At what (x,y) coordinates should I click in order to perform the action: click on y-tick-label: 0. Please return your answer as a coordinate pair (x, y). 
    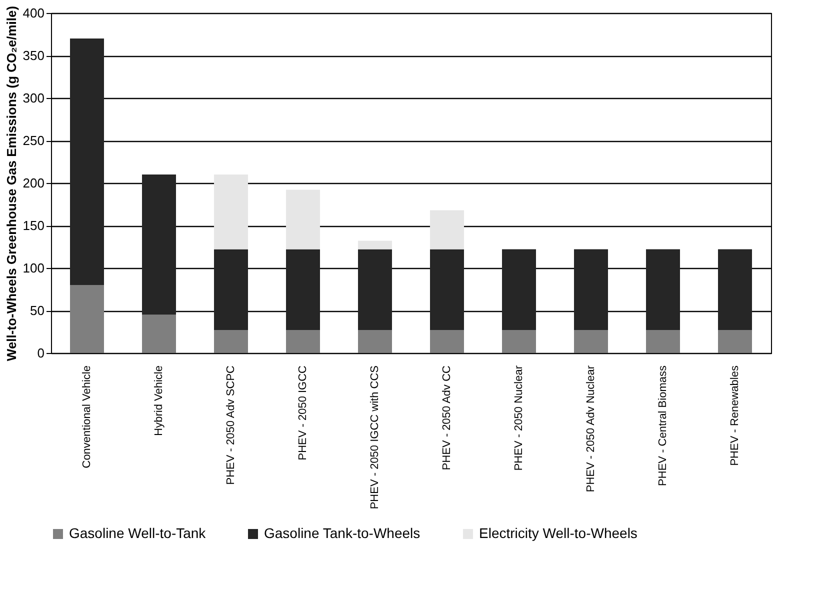
    Looking at the image, I should click on (40, 353).